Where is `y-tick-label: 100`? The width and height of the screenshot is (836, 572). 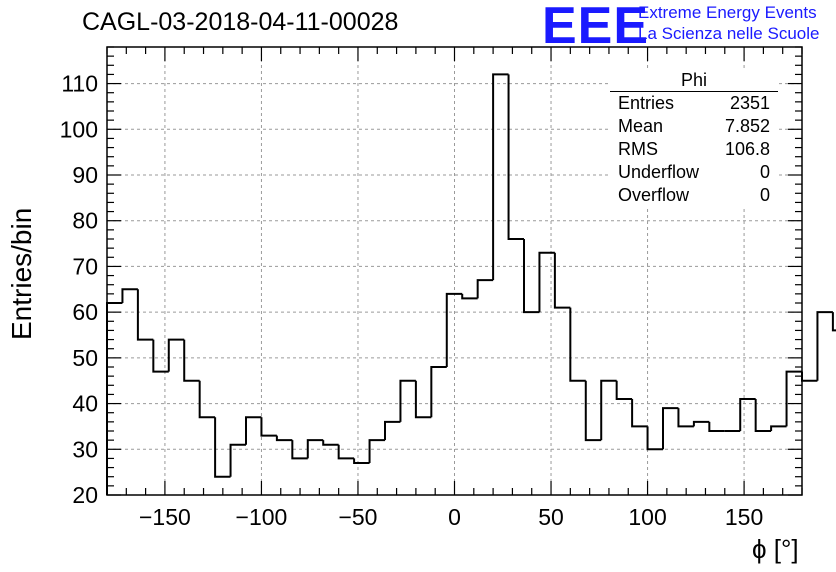 y-tick-label: 100 is located at coordinates (79, 129).